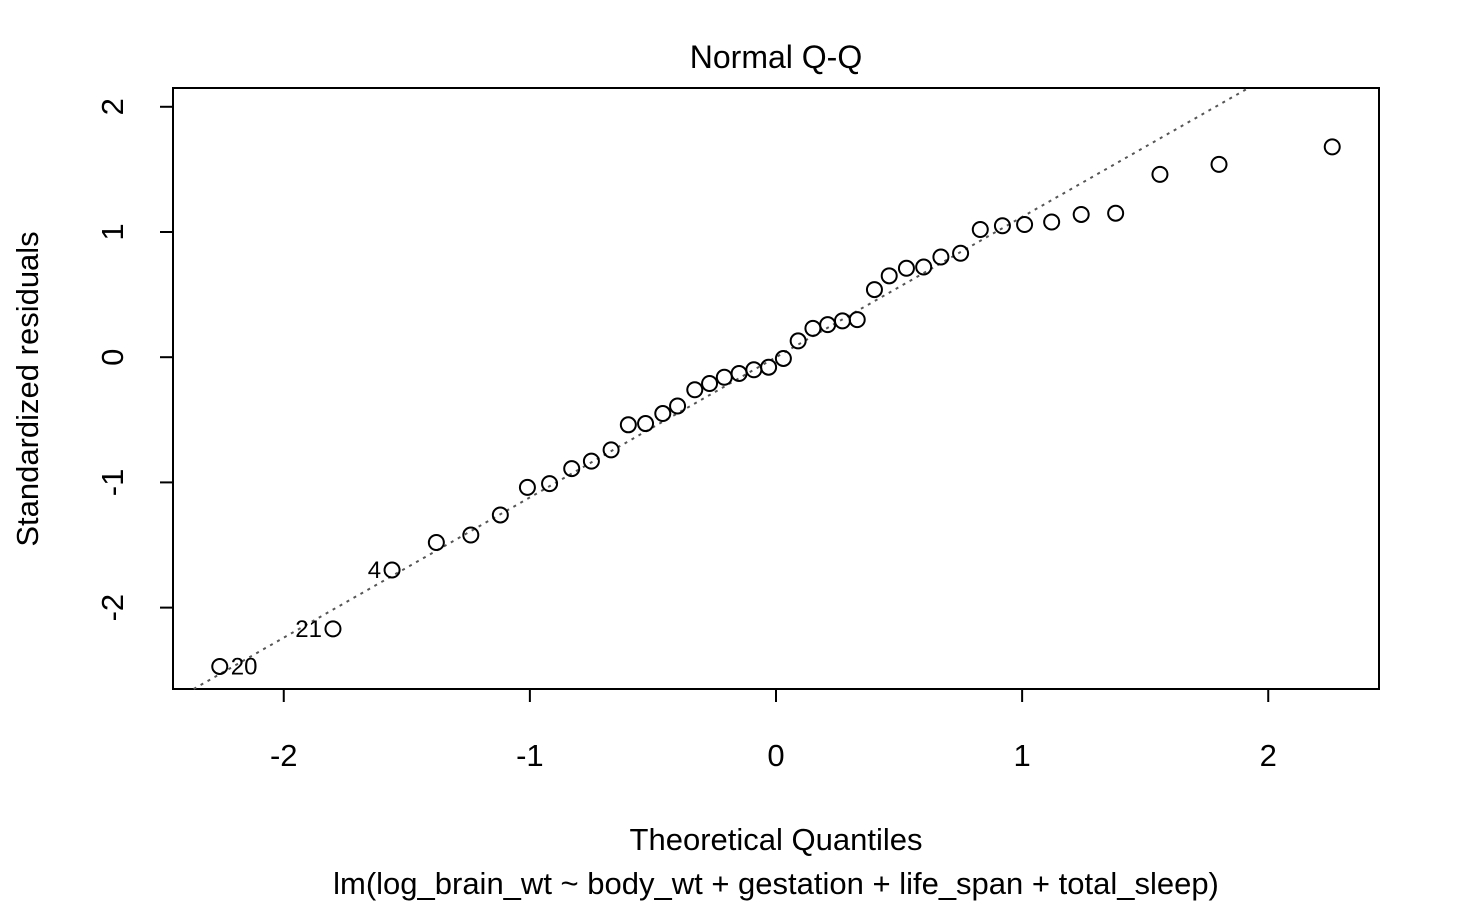  What do you see at coordinates (112, 483) in the screenshot?
I see `y-tick-label: -1` at bounding box center [112, 483].